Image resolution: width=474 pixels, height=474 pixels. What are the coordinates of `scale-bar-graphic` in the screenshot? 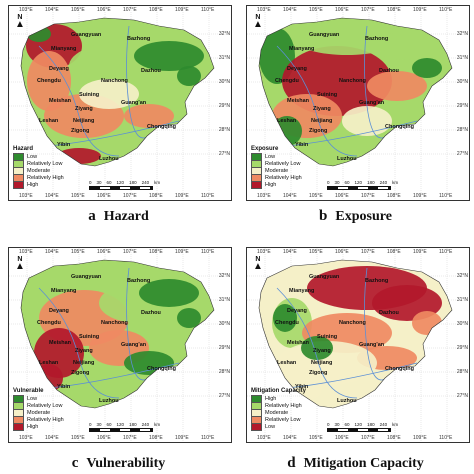 It's located at (359, 430).